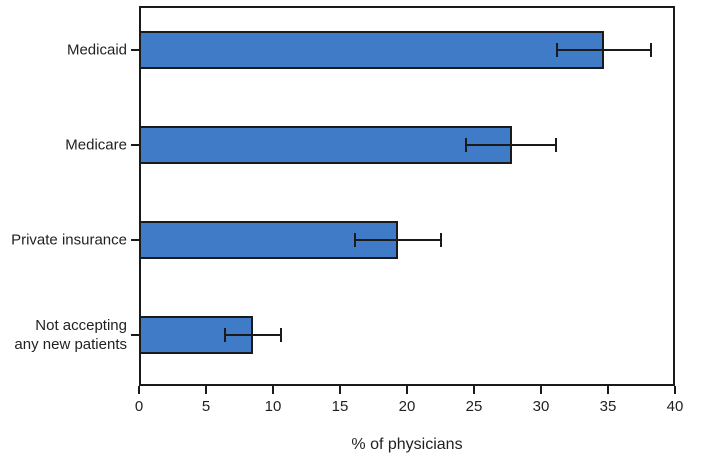 This screenshot has width=708, height=460. What do you see at coordinates (555, 144) in the screenshot?
I see `error-bar-cap-high-medicare` at bounding box center [555, 144].